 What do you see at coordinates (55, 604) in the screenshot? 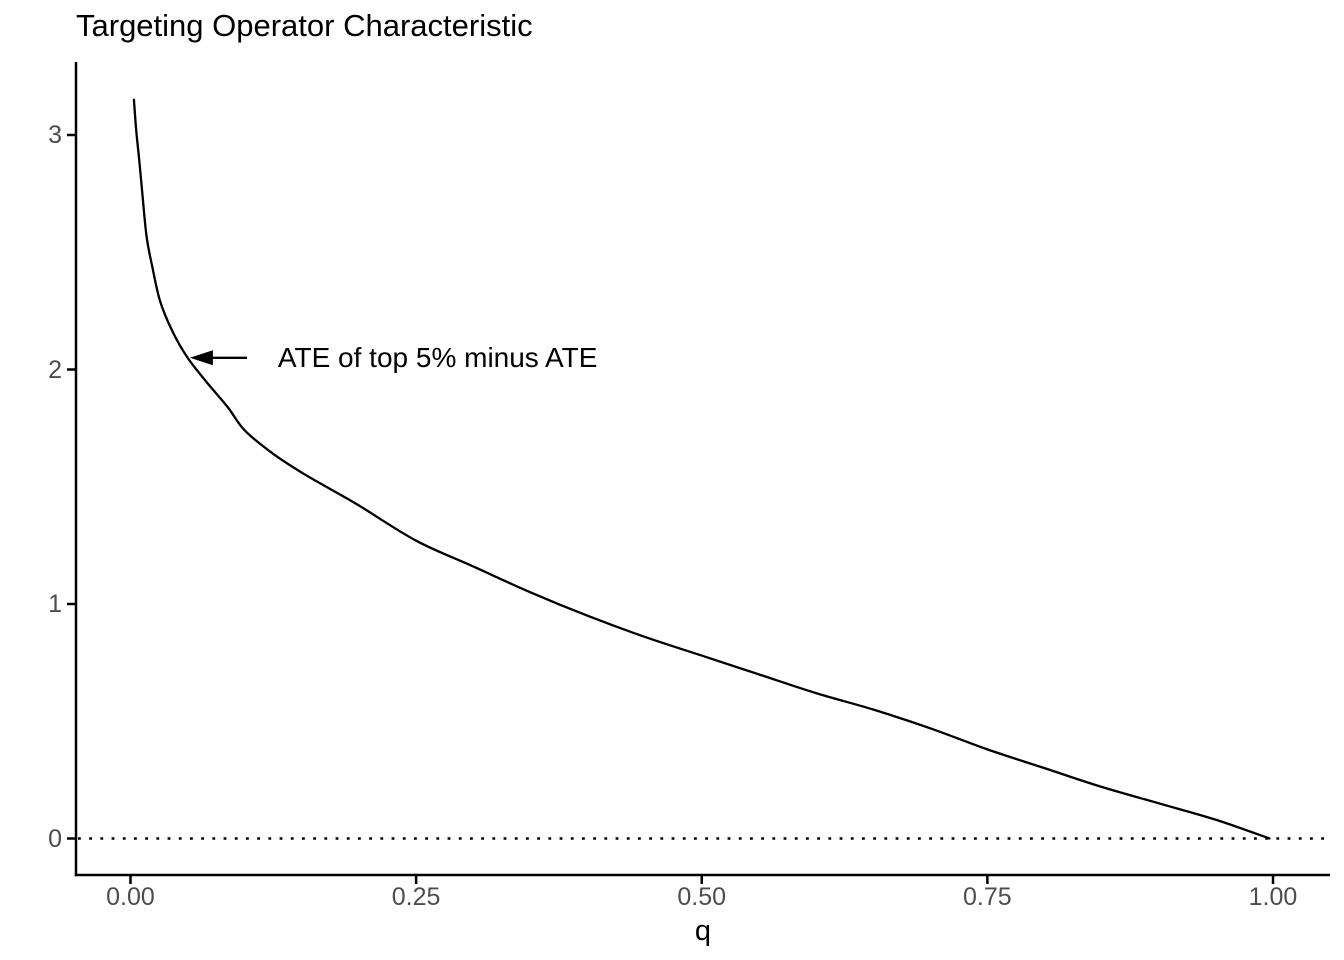
I see `y-tick-label: 1` at bounding box center [55, 604].